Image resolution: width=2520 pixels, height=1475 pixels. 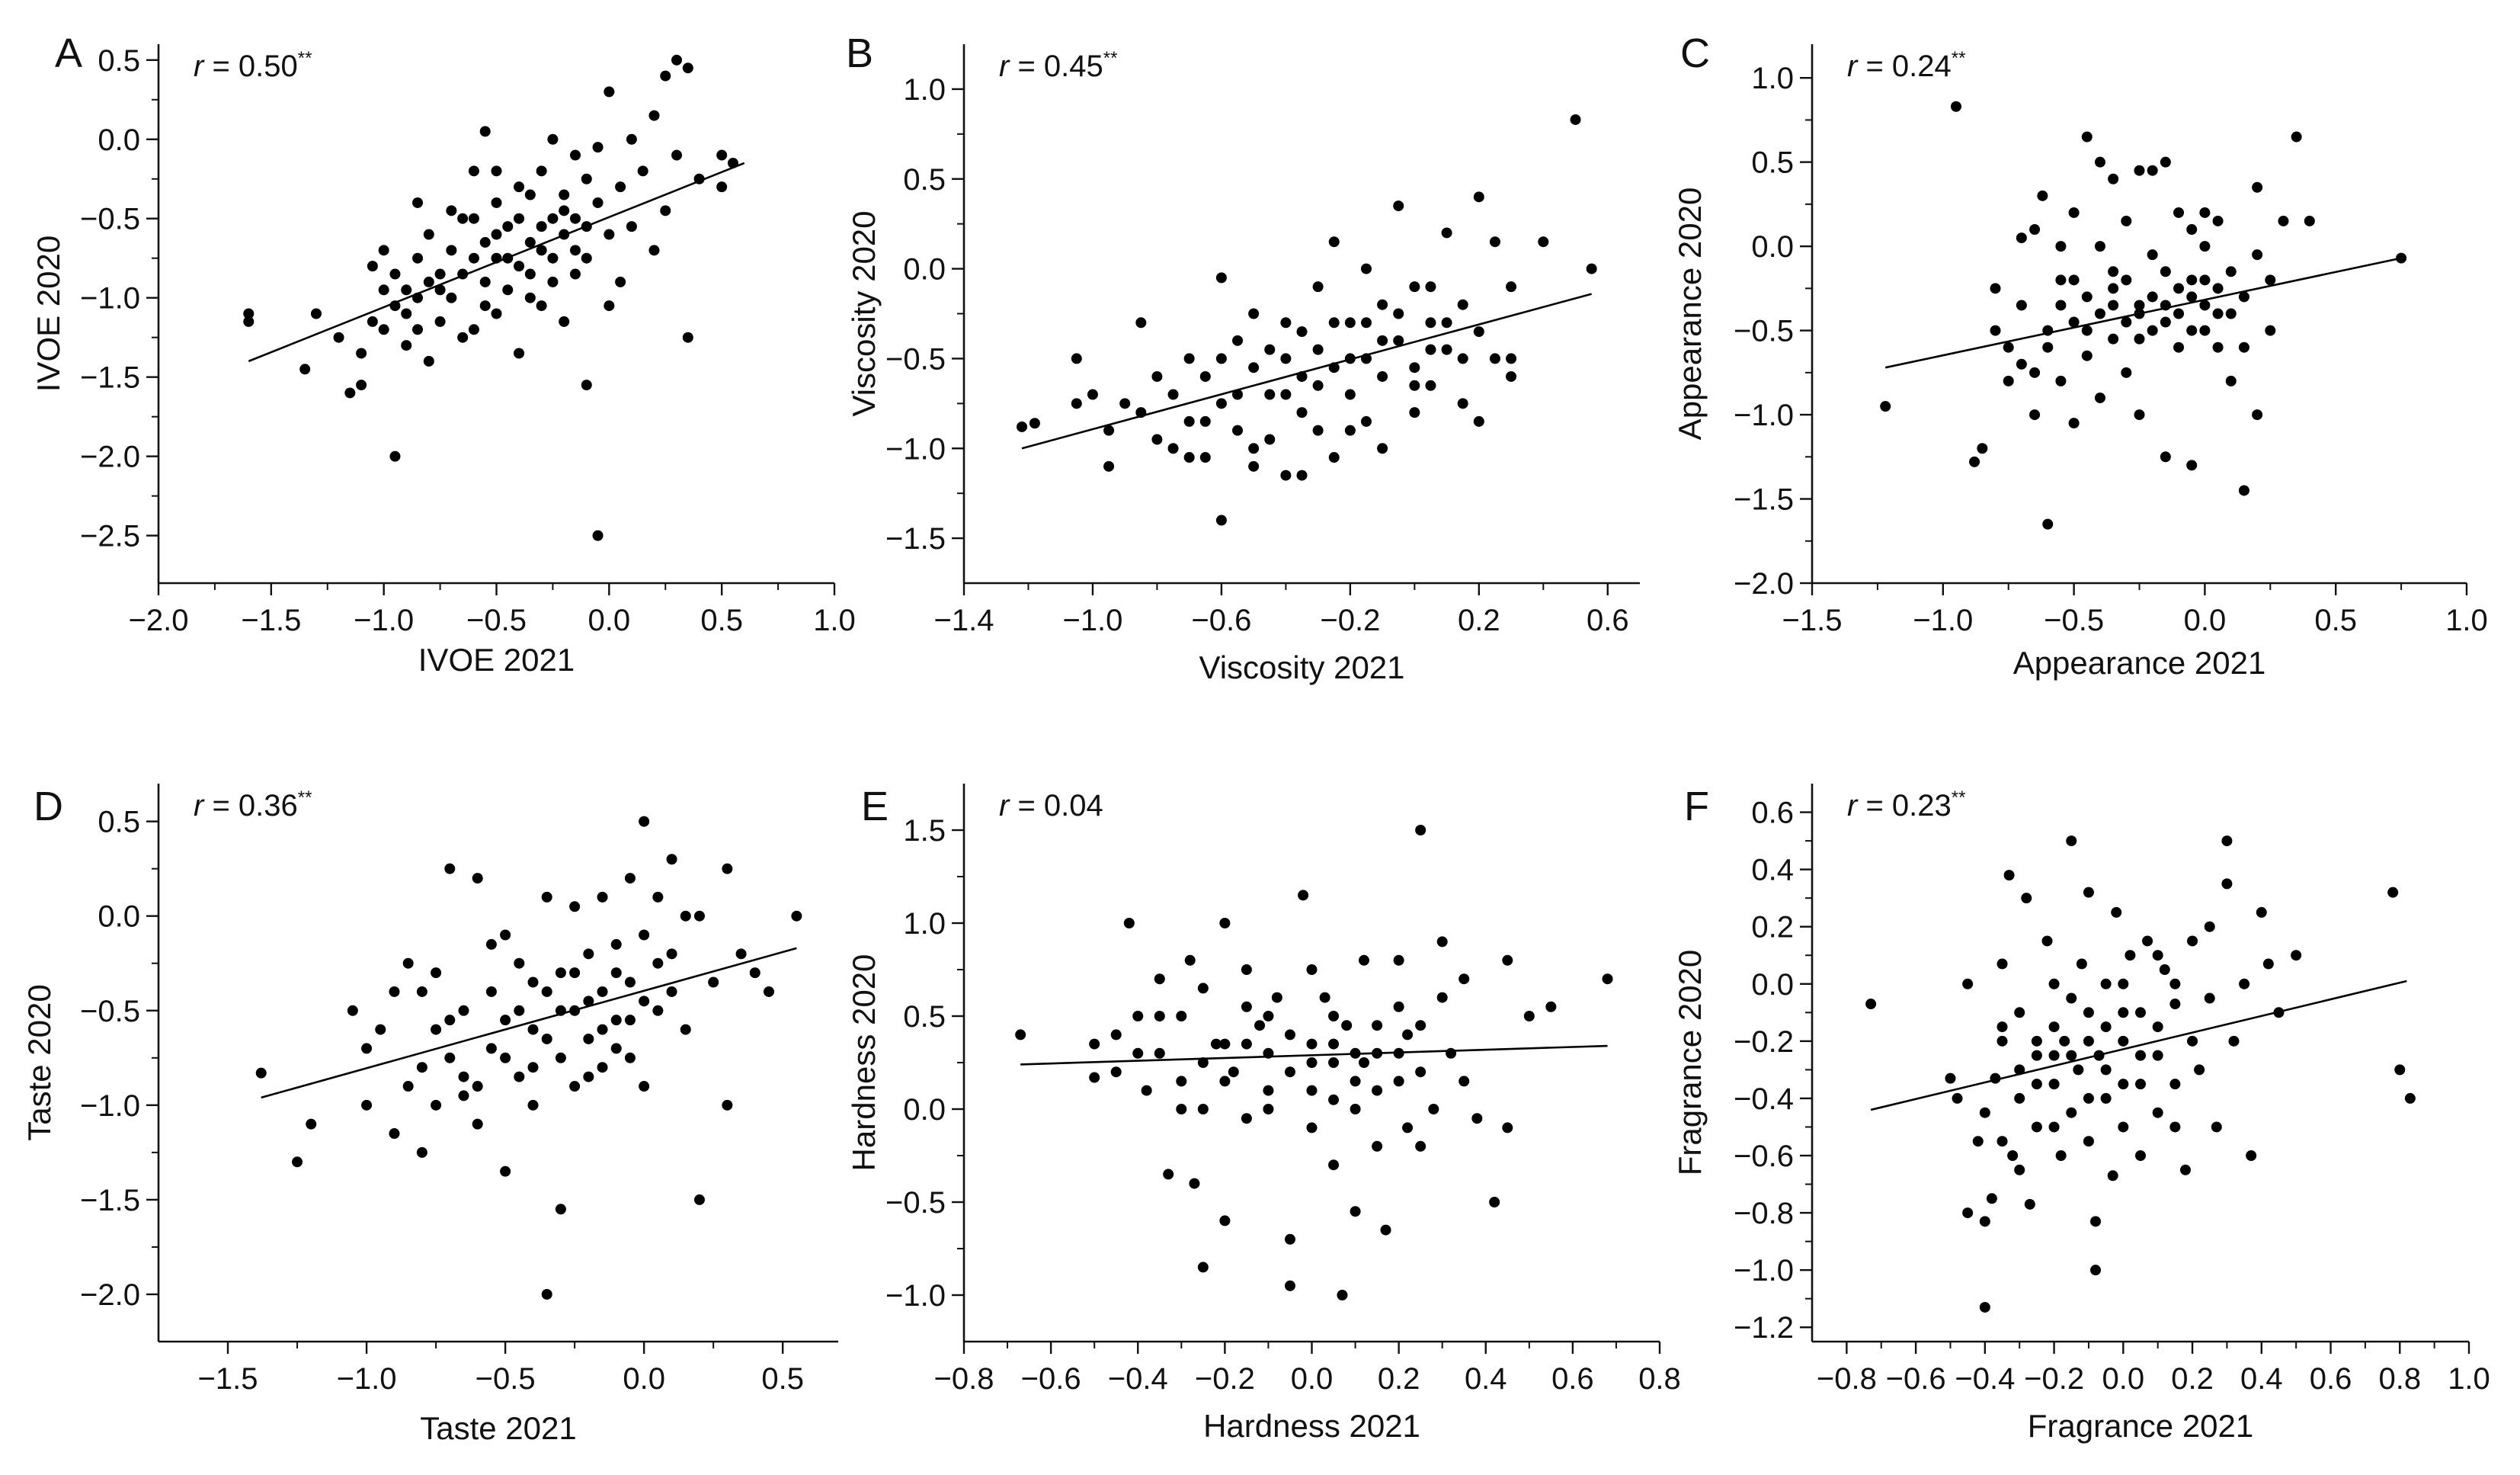 I want to click on x-tick-label: 0.6, so click(x=2331, y=1379).